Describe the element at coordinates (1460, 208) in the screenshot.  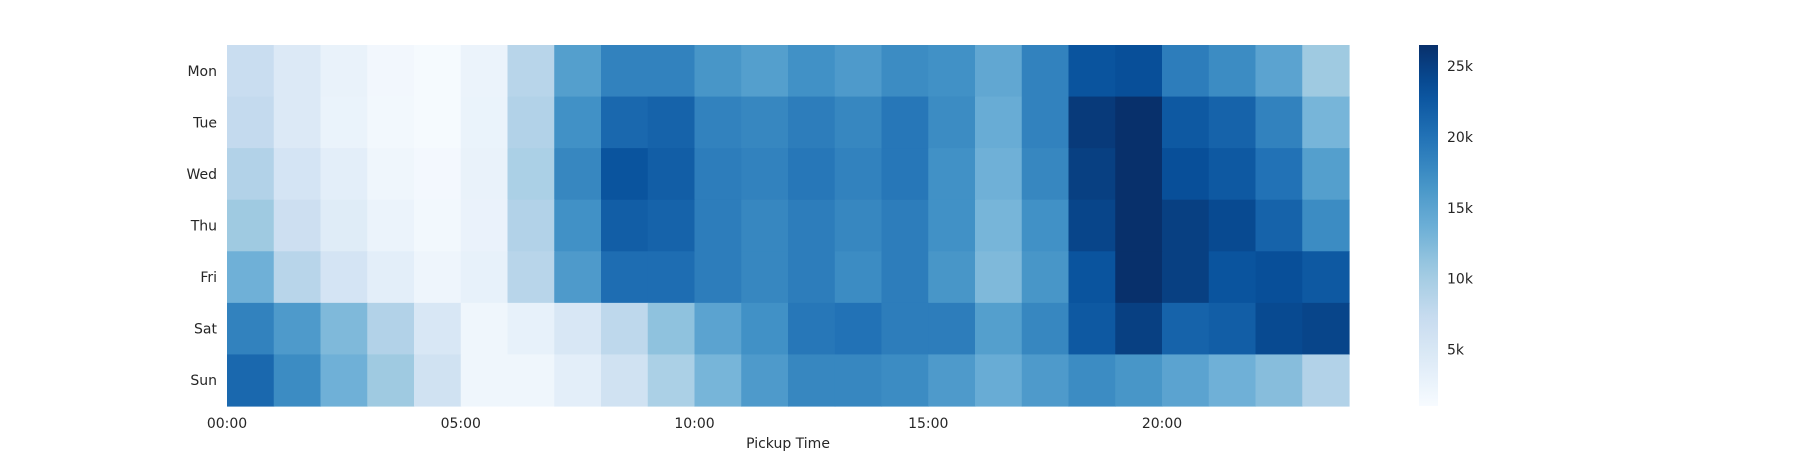
I see `colorbar-ticks: 5k 10k 15k 20k 25k` at that location.